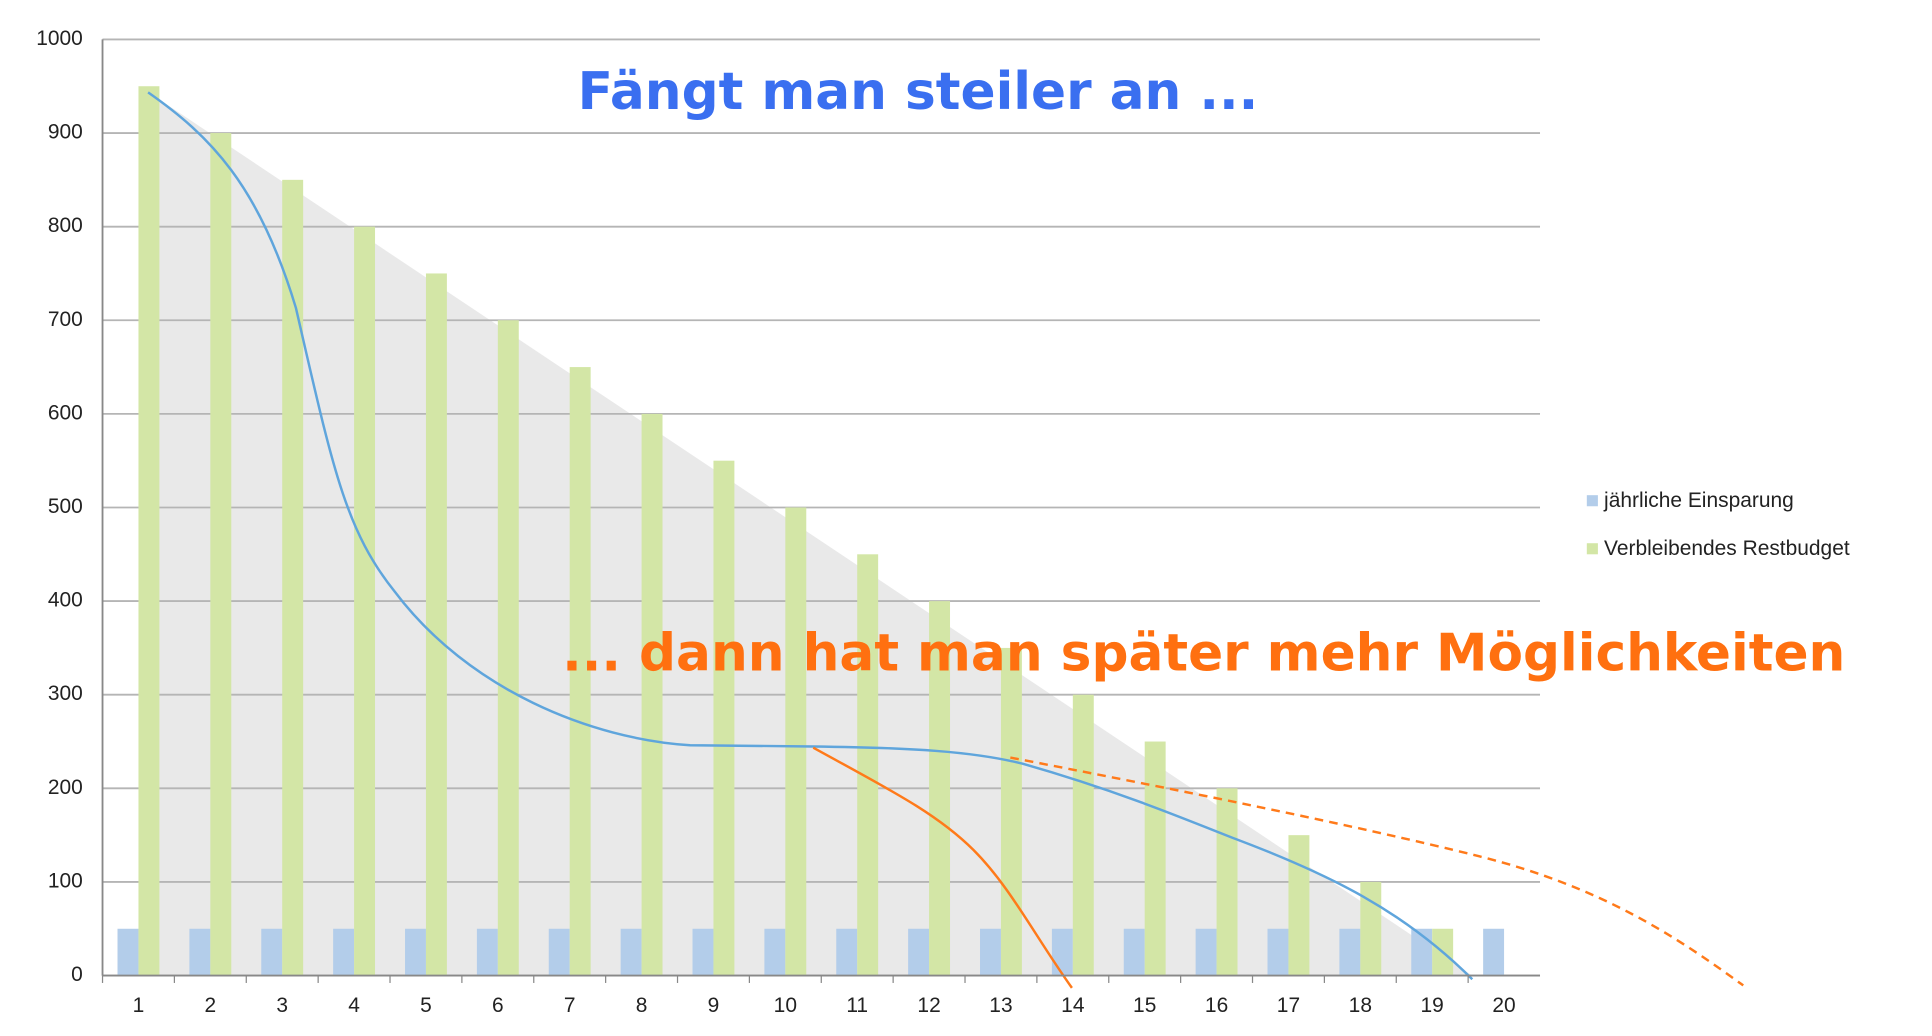 The height and width of the screenshot is (1036, 1932). What do you see at coordinates (59, 38) in the screenshot?
I see `y-tick-label: 1000` at bounding box center [59, 38].